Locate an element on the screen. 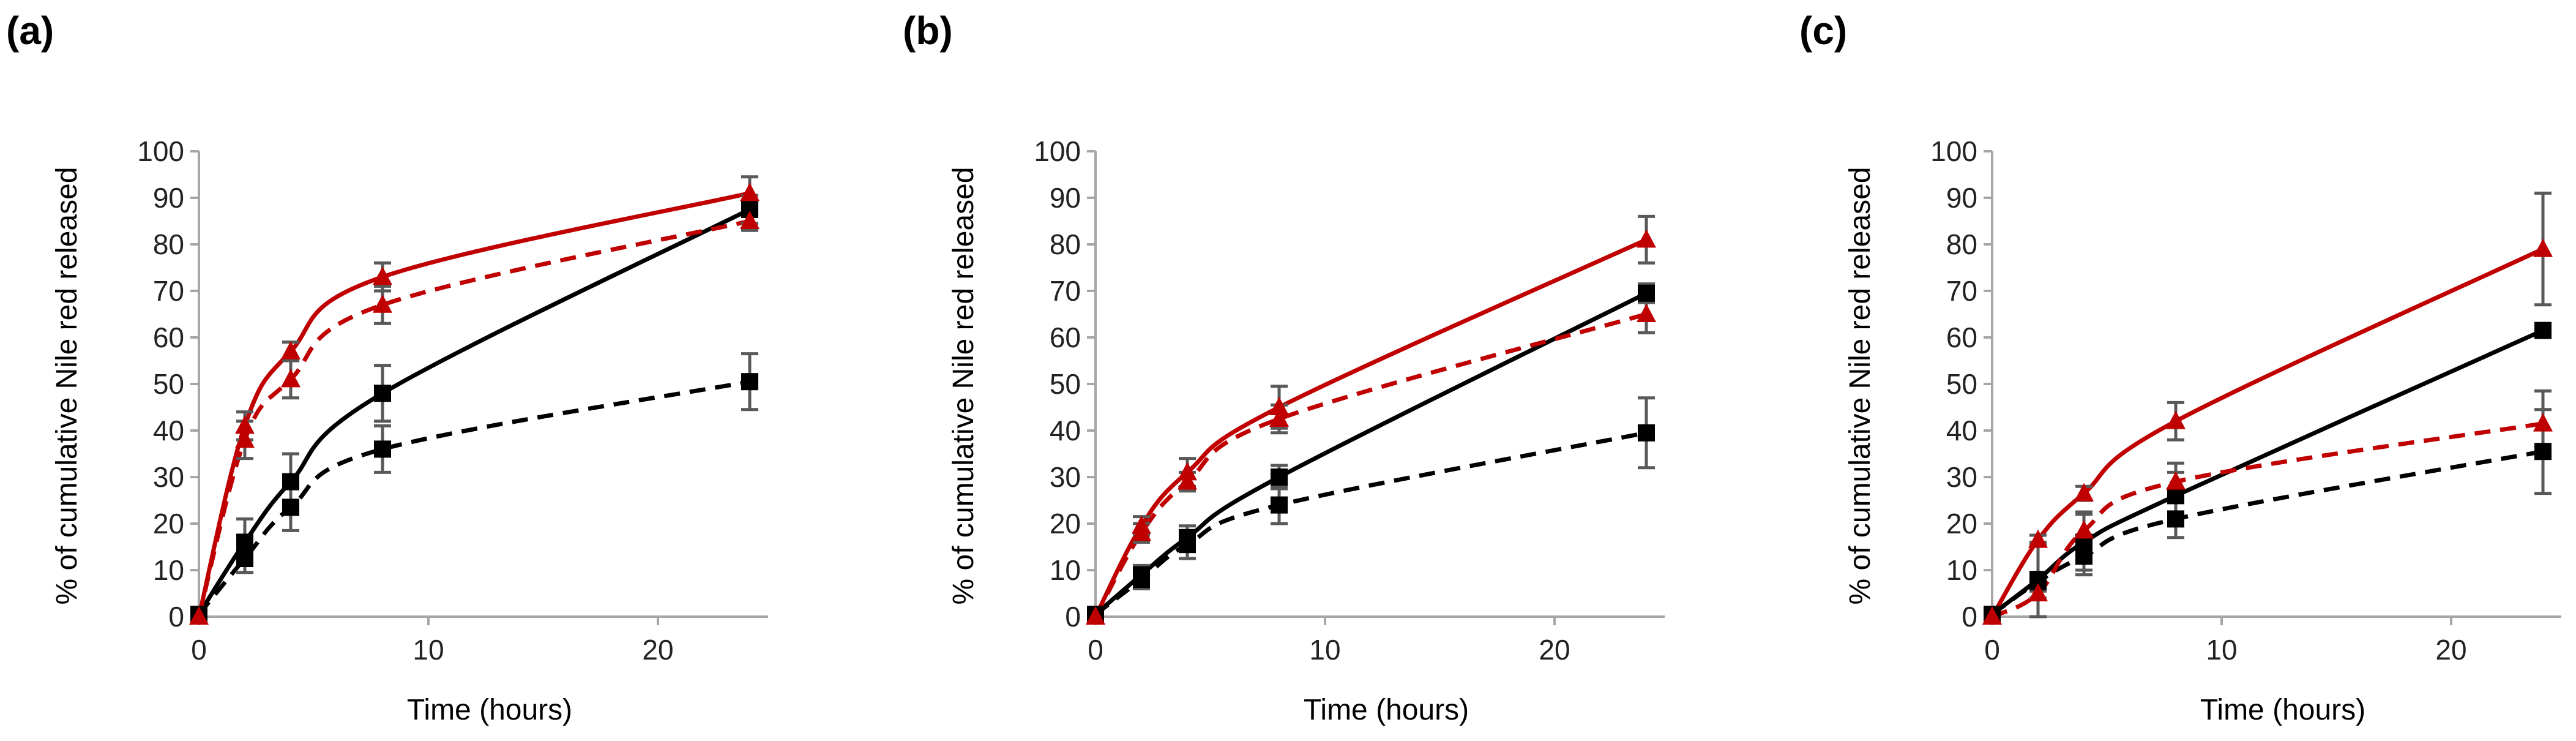 The height and width of the screenshot is (741, 2576). panel-label: (c) is located at coordinates (1823, 31).